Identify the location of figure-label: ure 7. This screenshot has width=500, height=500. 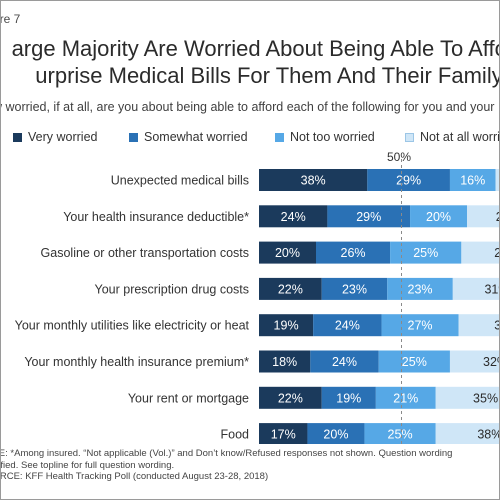
(10, 19).